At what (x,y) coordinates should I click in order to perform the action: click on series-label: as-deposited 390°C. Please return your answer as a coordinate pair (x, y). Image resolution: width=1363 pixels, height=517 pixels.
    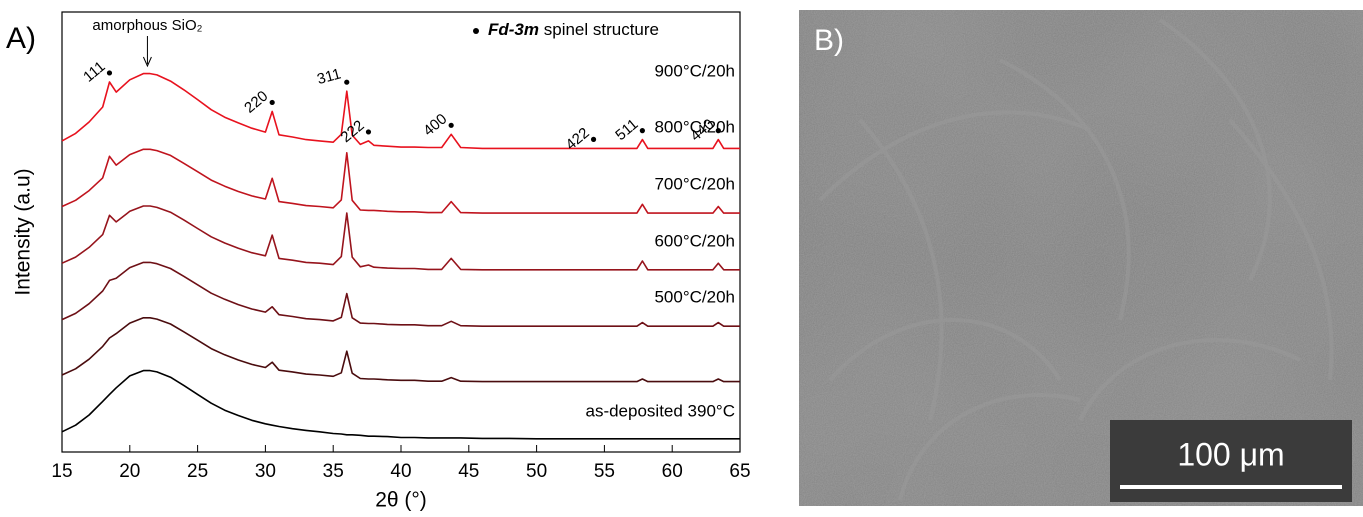
    Looking at the image, I should click on (660, 410).